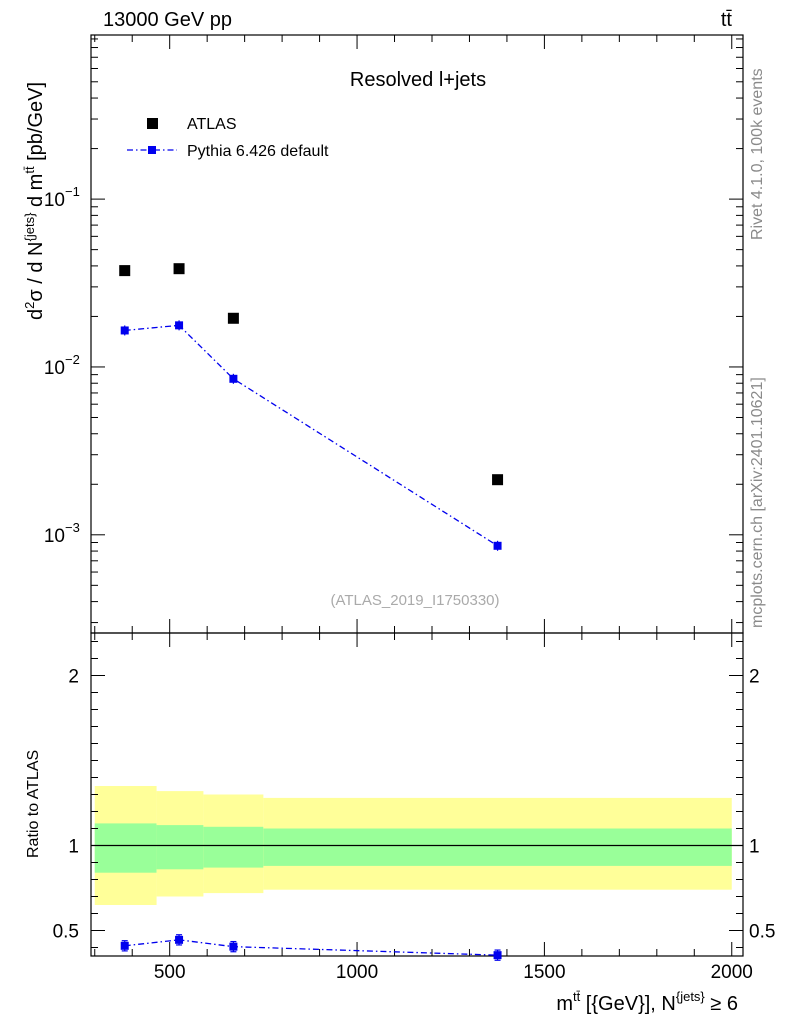 This screenshot has height=1024, width=786. What do you see at coordinates (33, 804) in the screenshot?
I see `ratio-y-axis-label: Ratio to ATLAS` at bounding box center [33, 804].